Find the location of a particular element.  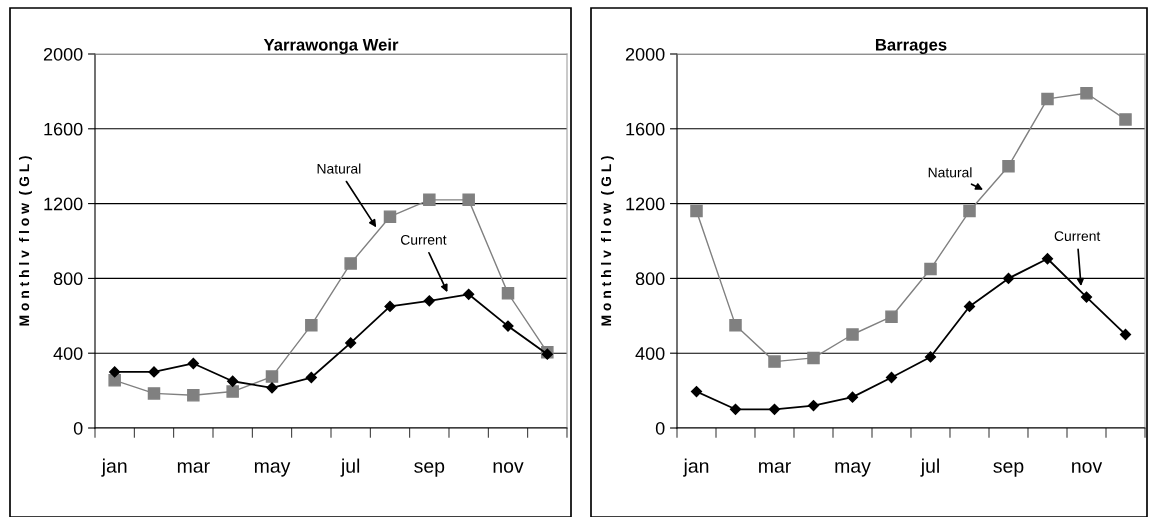

series-label: Current is located at coordinates (1077, 236).